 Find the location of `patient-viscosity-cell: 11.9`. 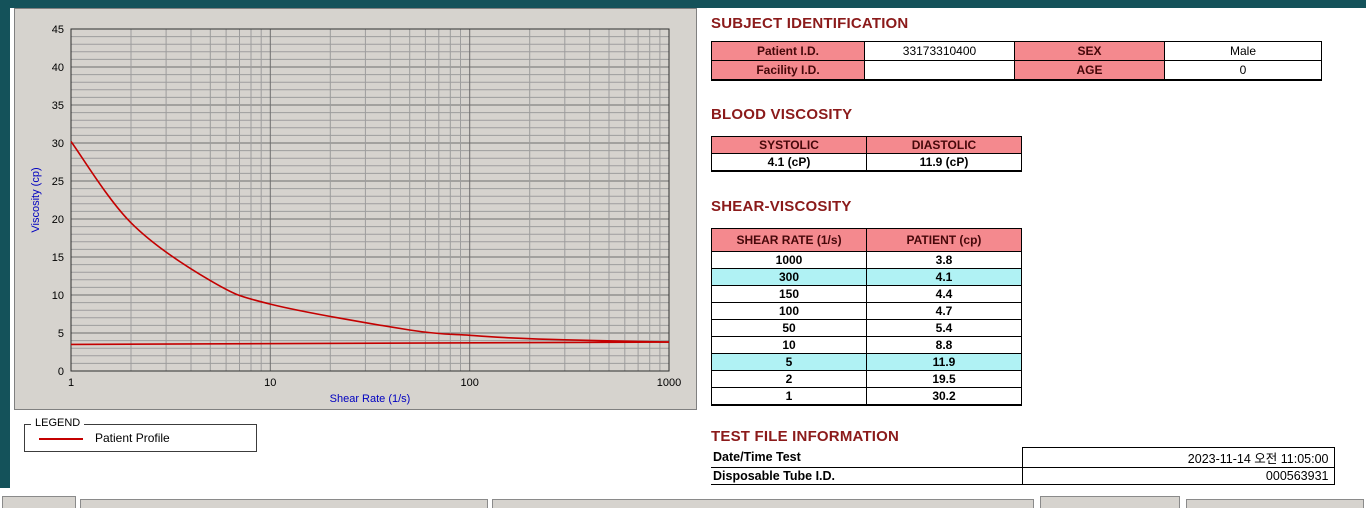

patient-viscosity-cell: 11.9 is located at coordinates (944, 362).